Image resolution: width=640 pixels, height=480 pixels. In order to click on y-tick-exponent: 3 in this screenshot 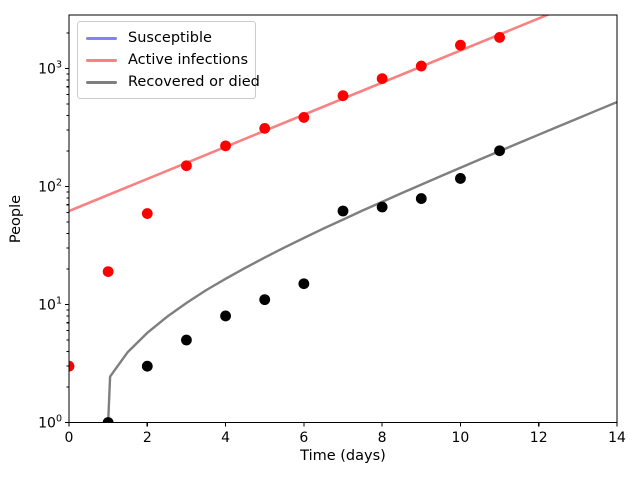, I will do `click(59, 65)`.